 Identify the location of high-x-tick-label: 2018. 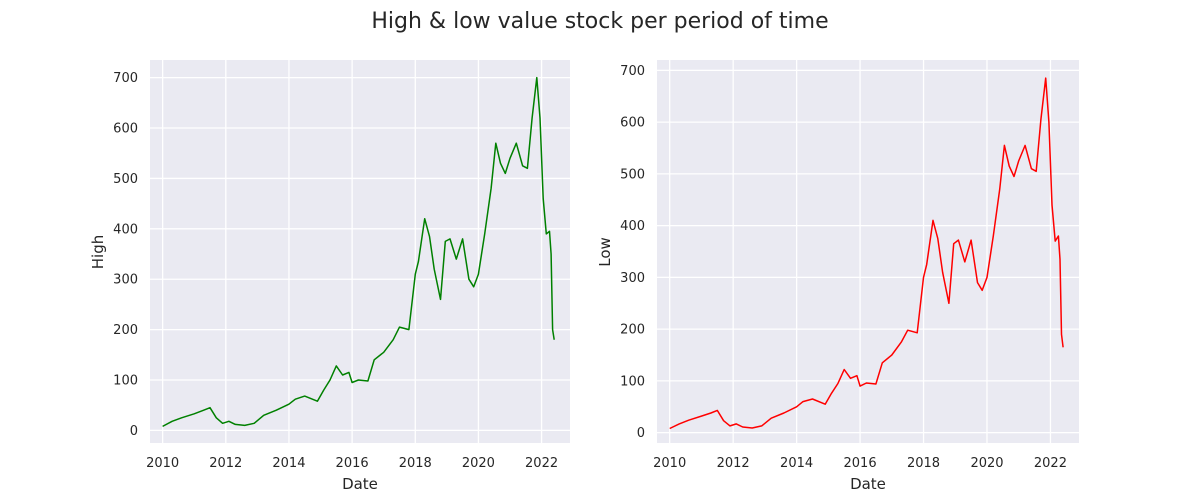
(415, 463).